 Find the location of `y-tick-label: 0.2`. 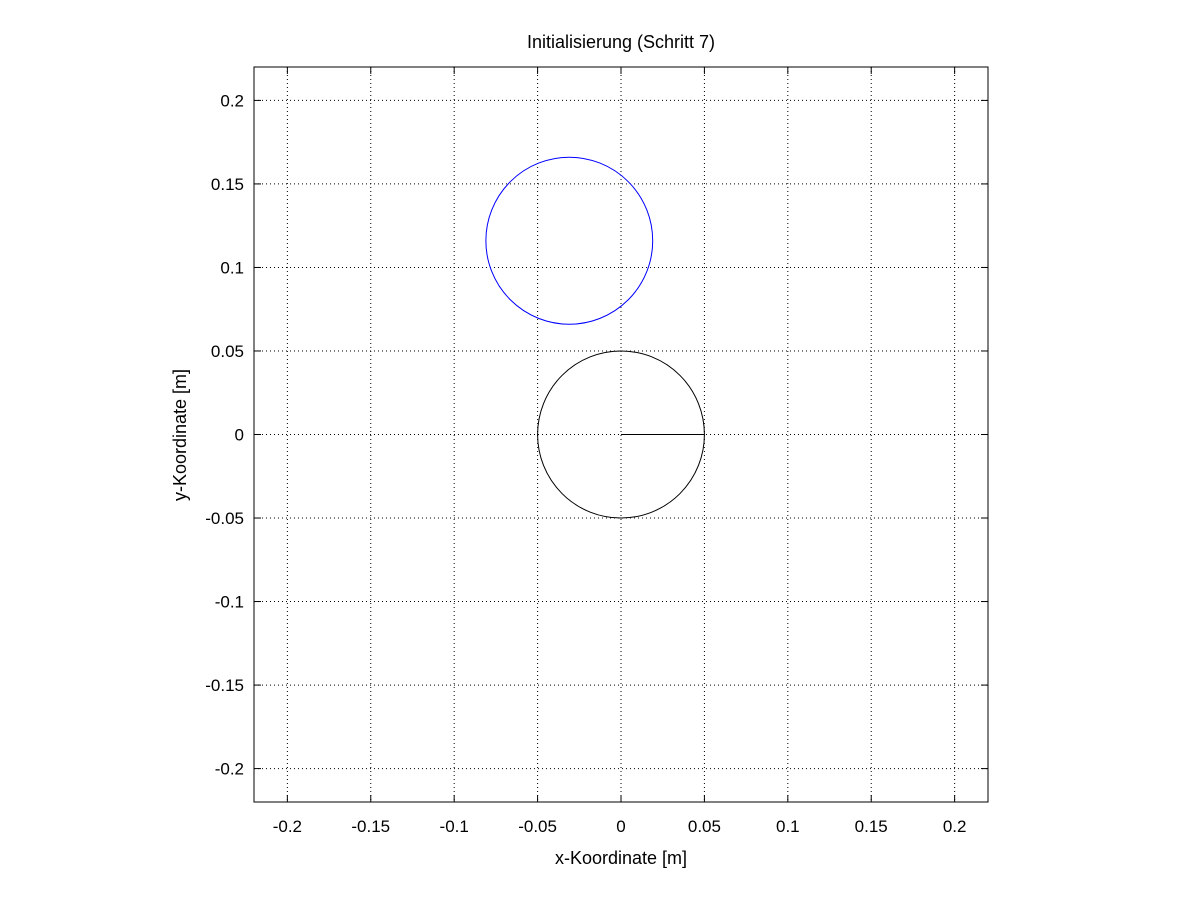

y-tick-label: 0.2 is located at coordinates (232, 100).